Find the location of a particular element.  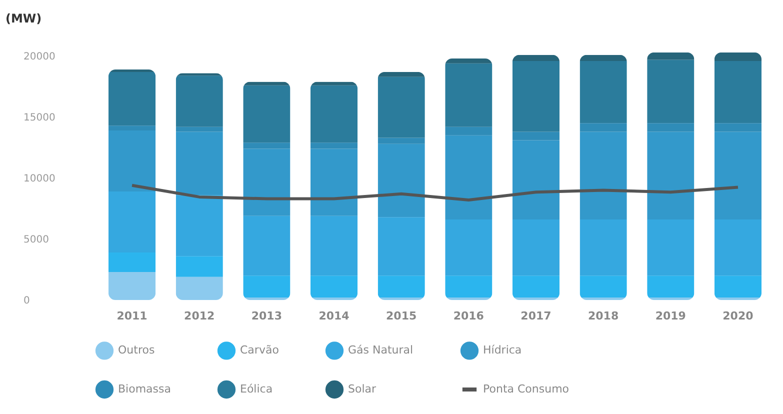

x-tick-label: 2020 is located at coordinates (738, 316).